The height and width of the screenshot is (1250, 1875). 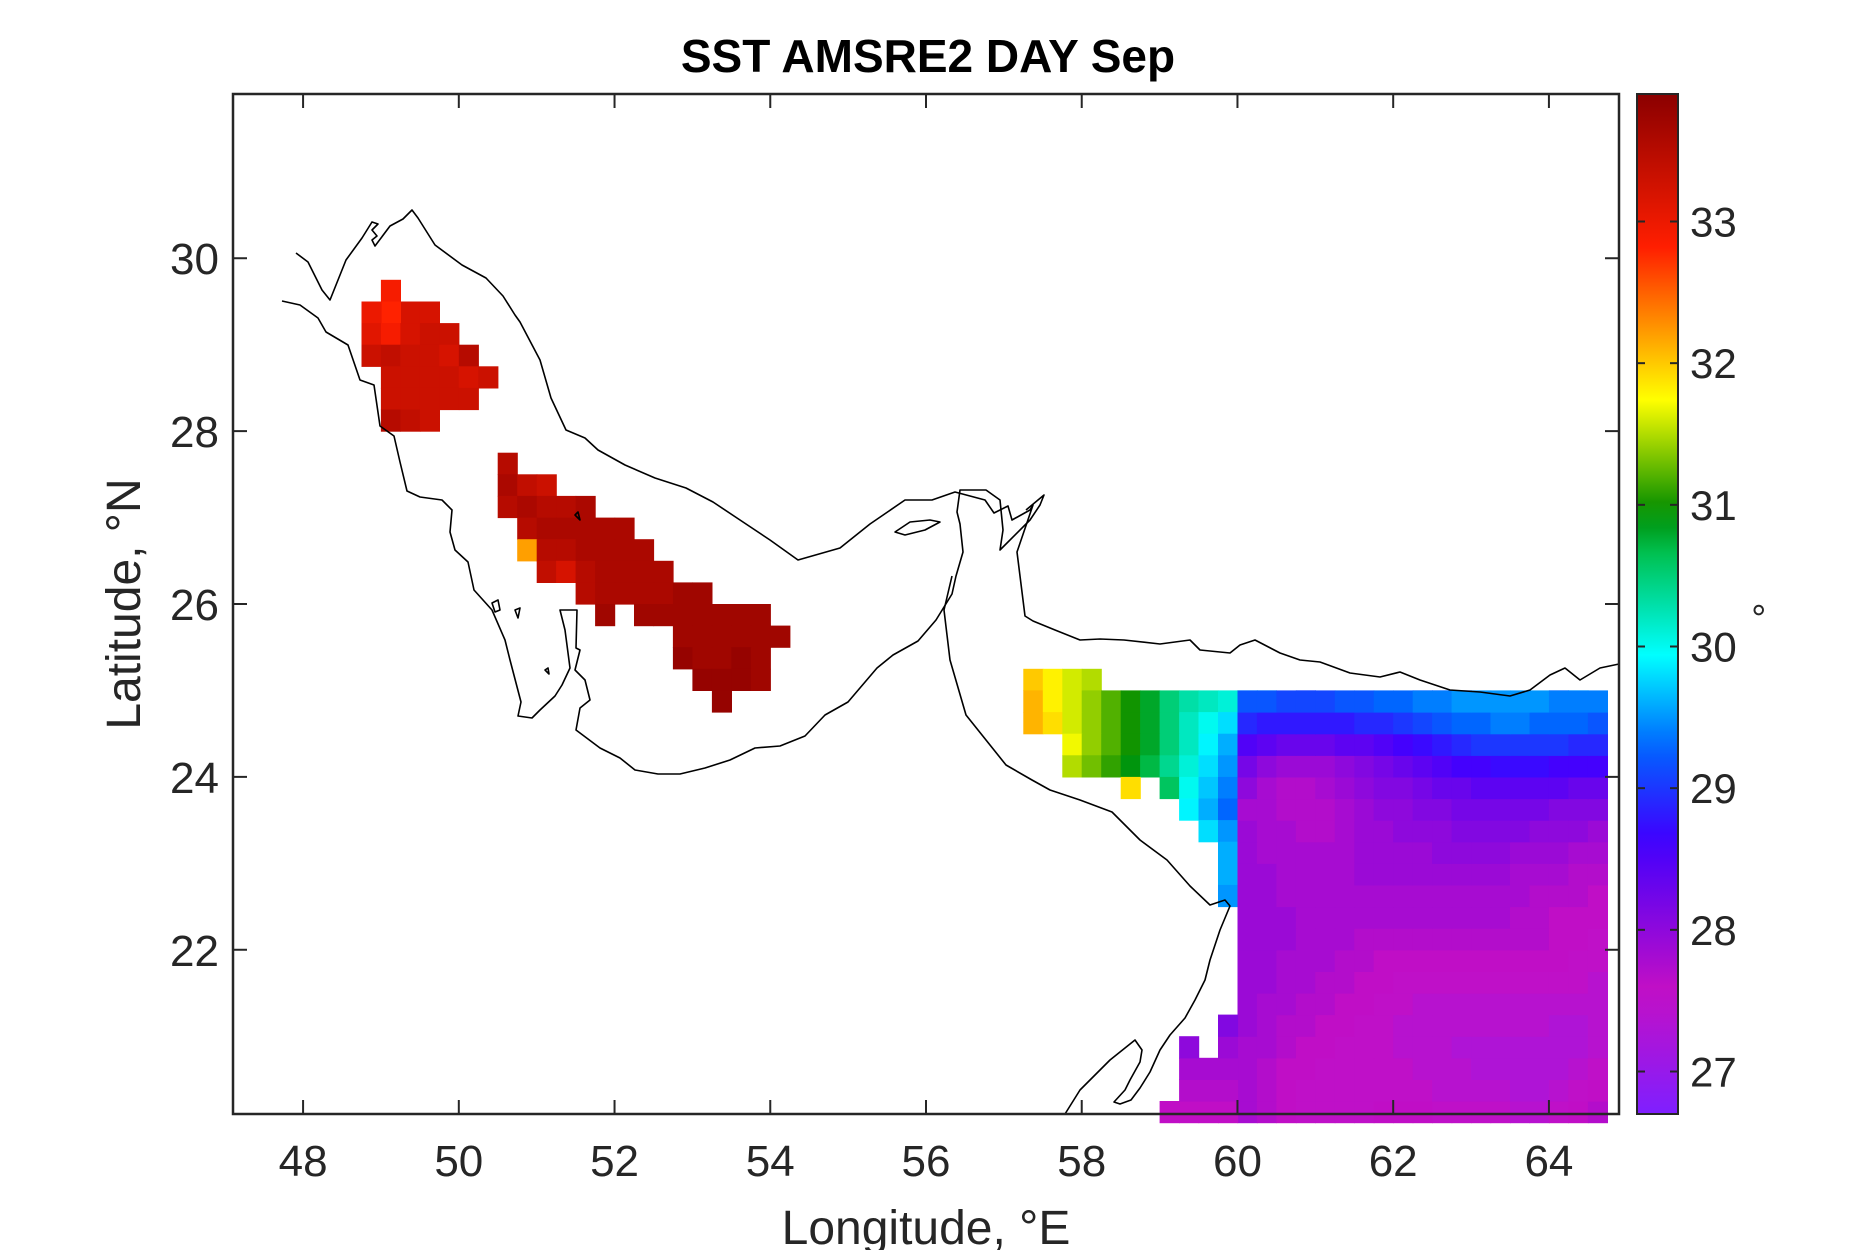 I want to click on x-tick-label: 60, so click(x=1237, y=1161).